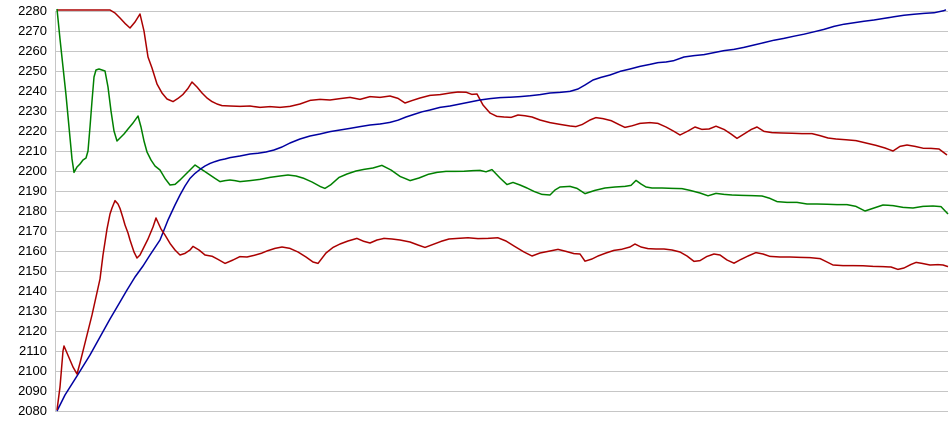  What do you see at coordinates (32, 170) in the screenshot?
I see `y-axis-label: 2200` at bounding box center [32, 170].